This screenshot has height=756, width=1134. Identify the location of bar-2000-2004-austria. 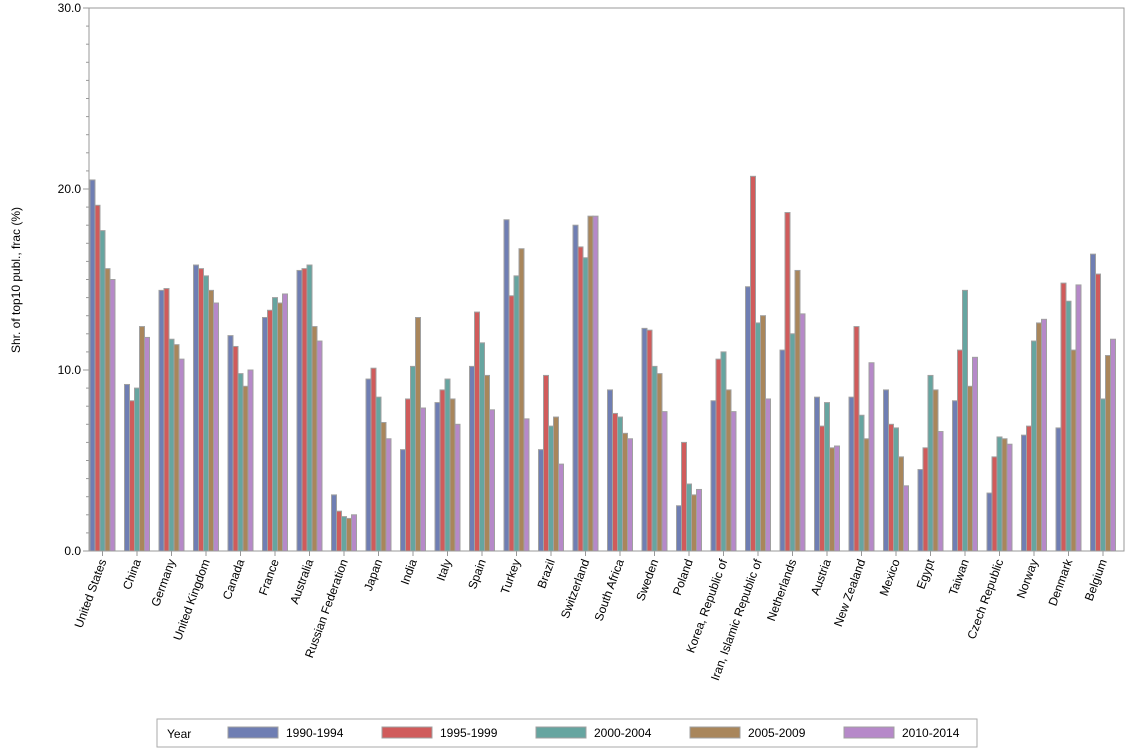
(827, 477).